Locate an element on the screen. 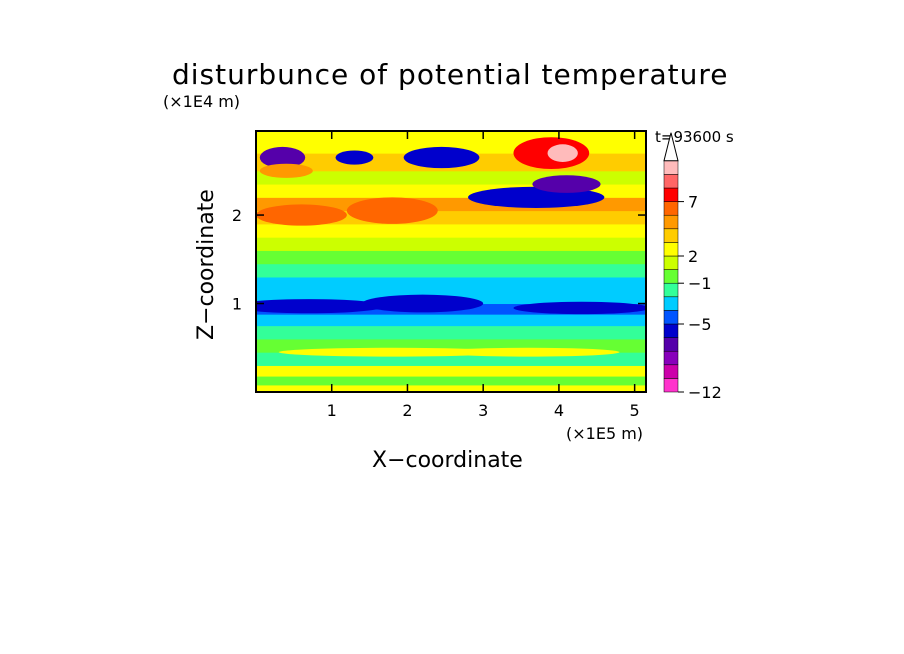  x-axis-label: X−coordinate is located at coordinates (447, 460).